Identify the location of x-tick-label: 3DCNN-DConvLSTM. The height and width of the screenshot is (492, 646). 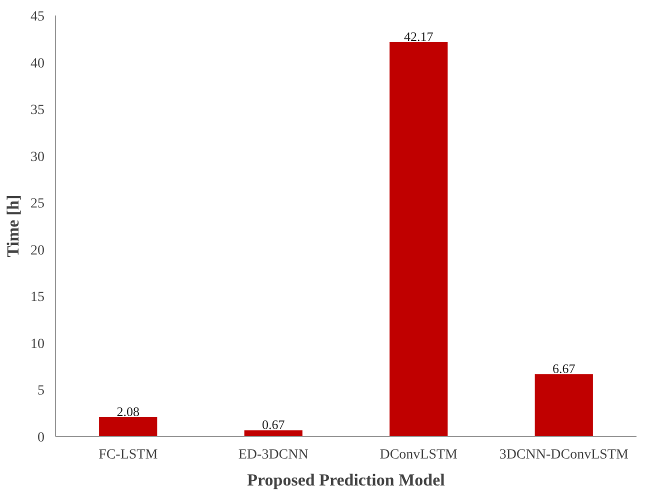
(564, 455).